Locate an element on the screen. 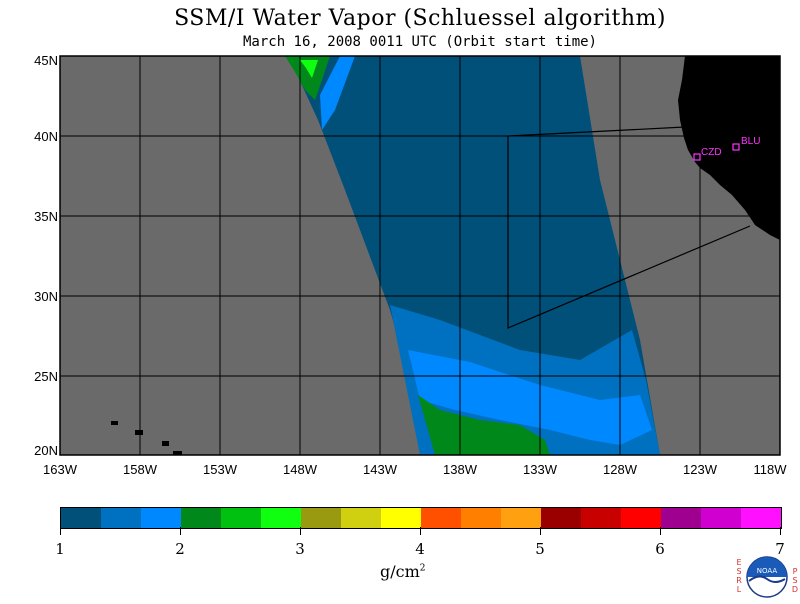 The width and height of the screenshot is (800, 604). lat-label: 35N is located at coordinates (46, 216).